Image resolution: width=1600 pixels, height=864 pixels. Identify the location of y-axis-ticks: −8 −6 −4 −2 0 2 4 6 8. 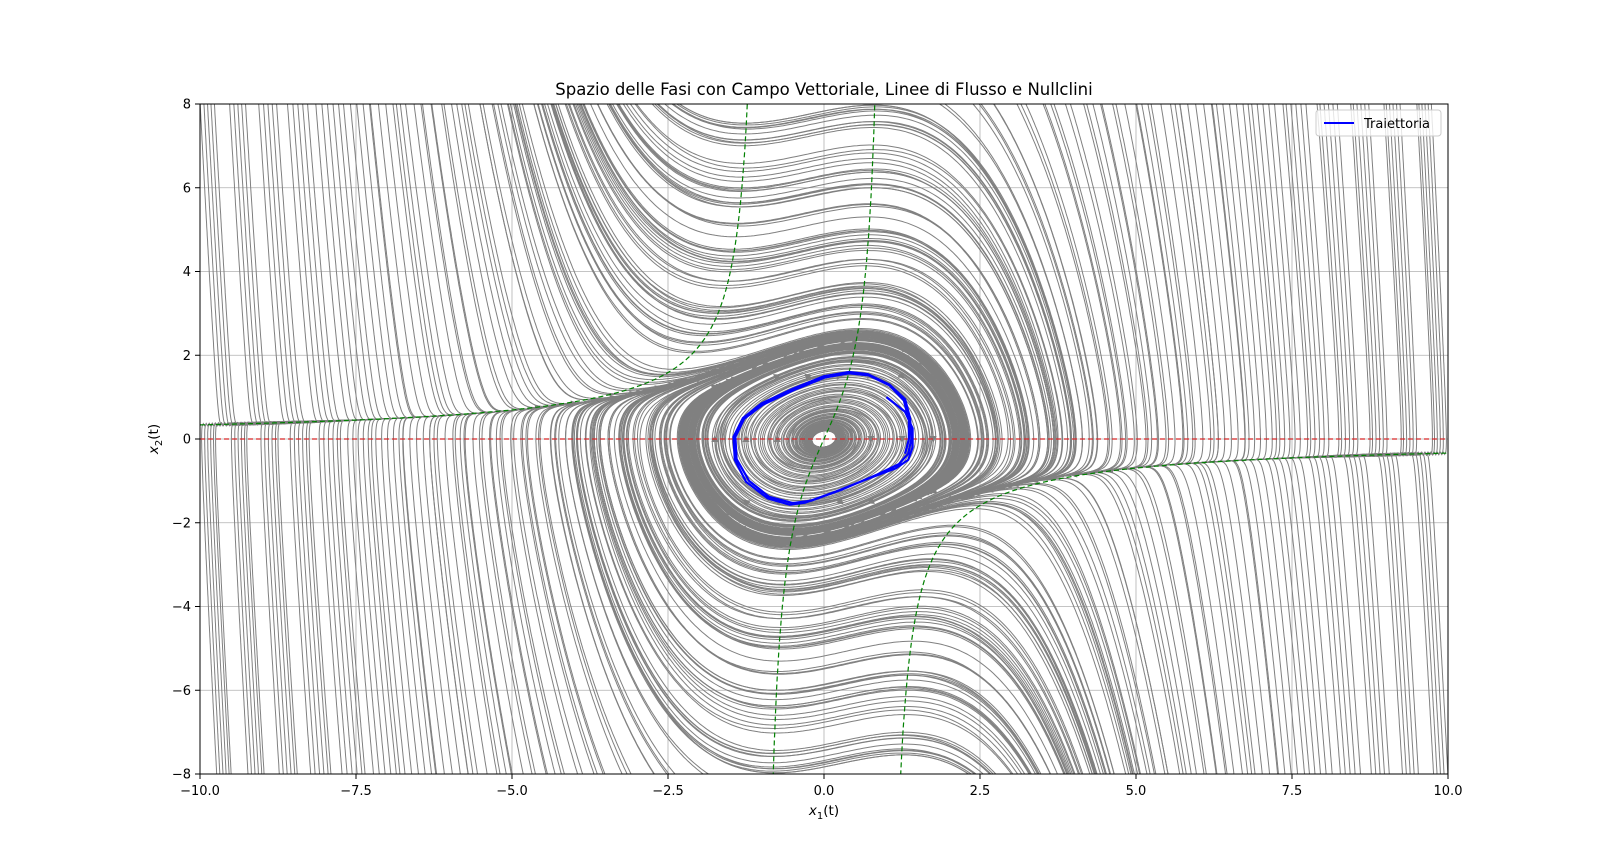
(186, 440).